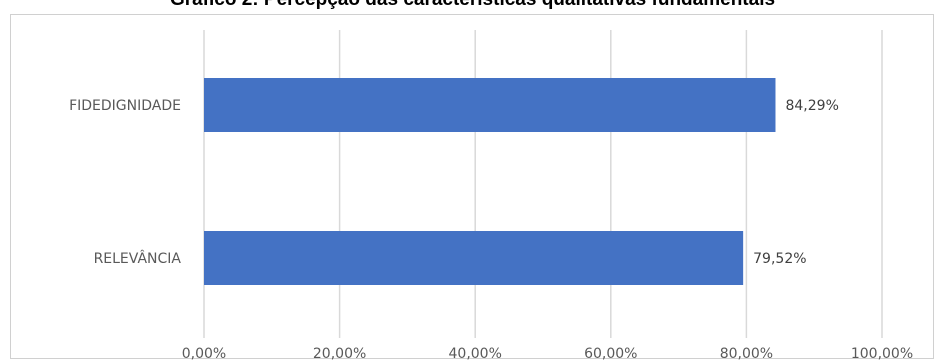 The height and width of the screenshot is (363, 945). What do you see at coordinates (475, 354) in the screenshot?
I see `x-tick-label-2: 40,00%` at bounding box center [475, 354].